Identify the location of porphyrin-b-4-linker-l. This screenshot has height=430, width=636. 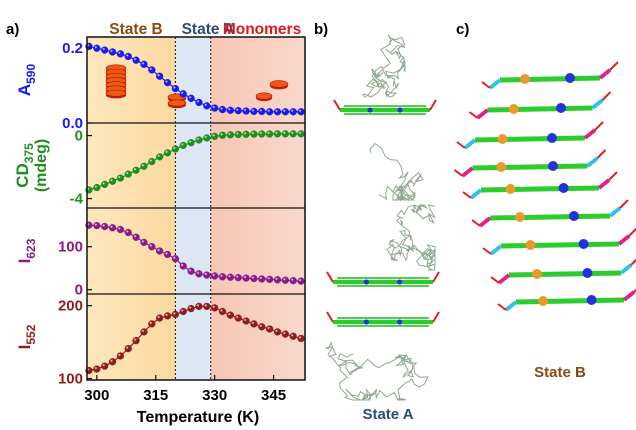
(476, 194).